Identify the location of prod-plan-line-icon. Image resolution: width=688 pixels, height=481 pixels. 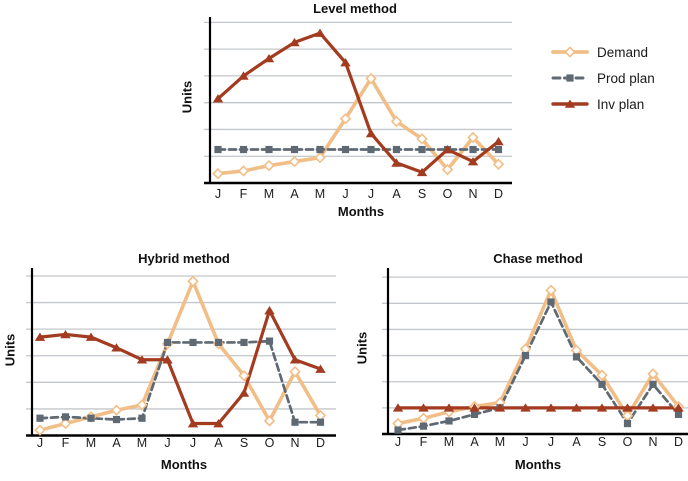
(570, 78).